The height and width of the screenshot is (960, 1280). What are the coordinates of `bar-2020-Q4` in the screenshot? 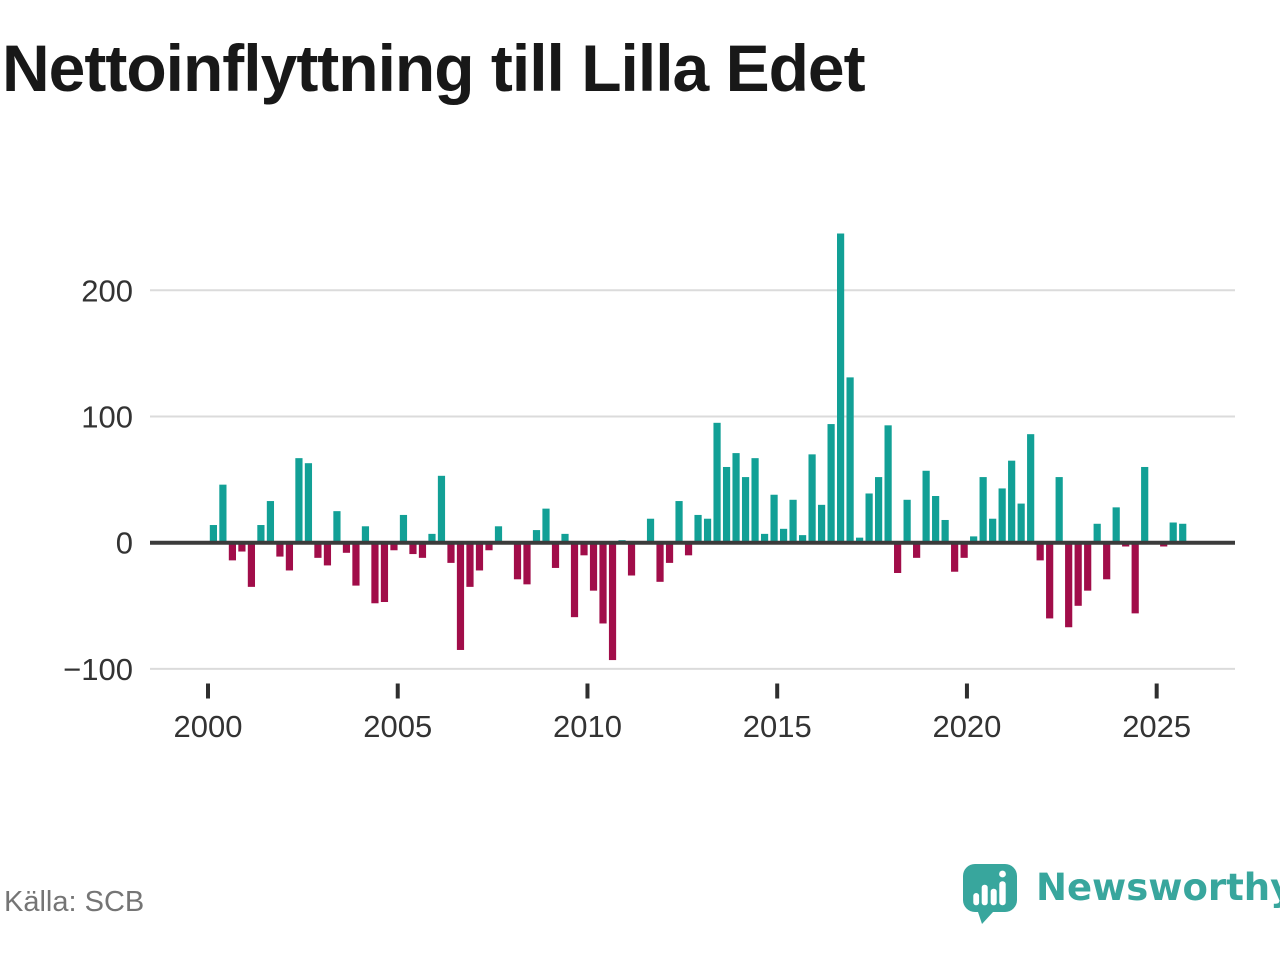 It's located at (1002, 515).